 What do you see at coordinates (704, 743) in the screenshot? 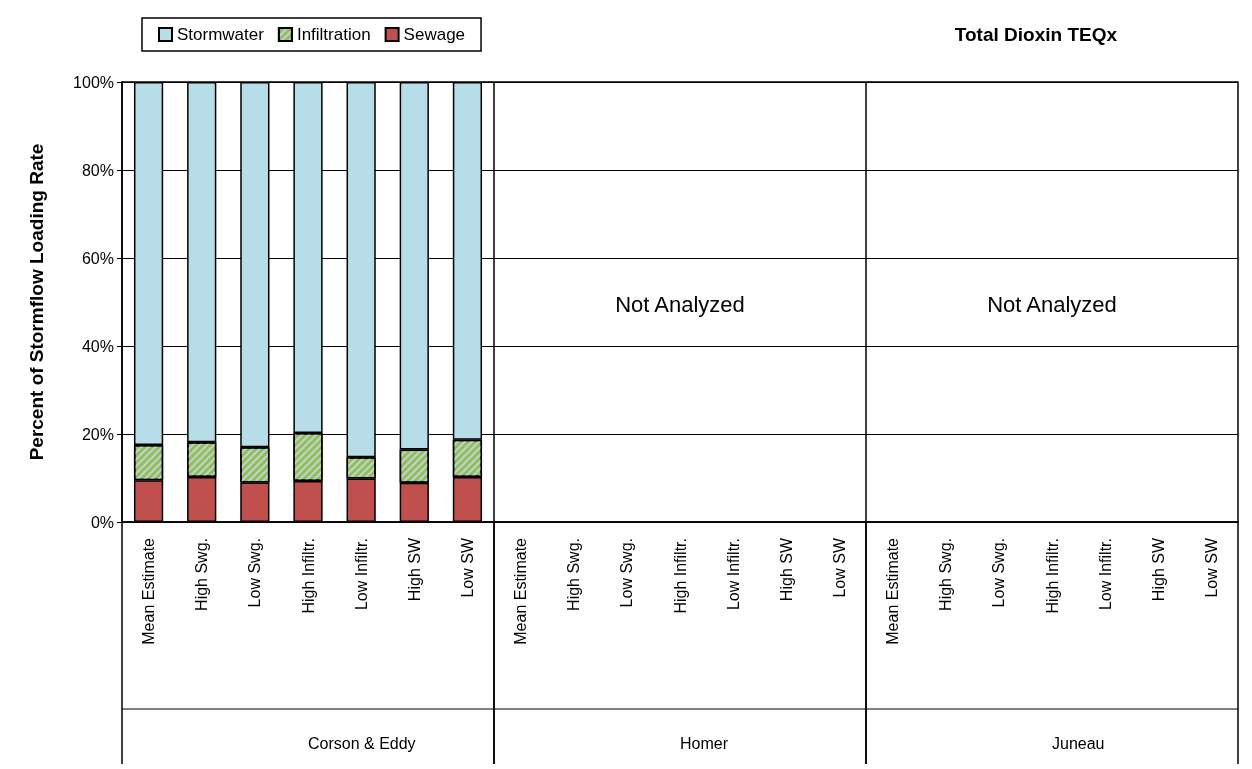
I see `text: Homer` at bounding box center [704, 743].